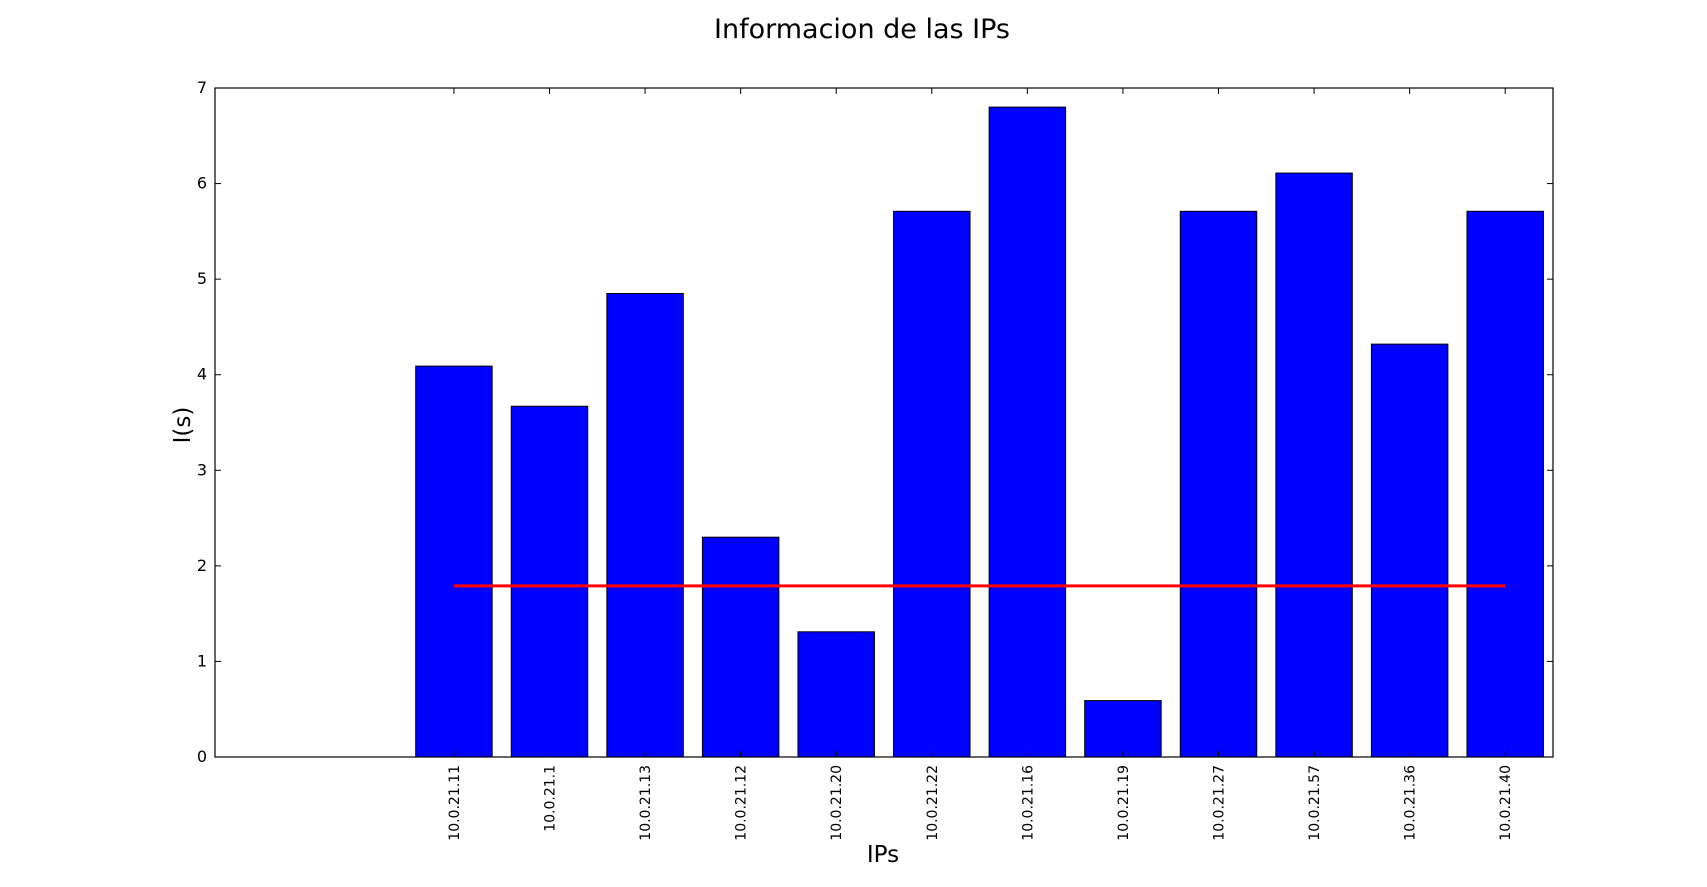 Image resolution: width=1707 pixels, height=887 pixels. Describe the element at coordinates (455, 803) in the screenshot. I see `x-tick-label: 10.0.21.11` at that location.